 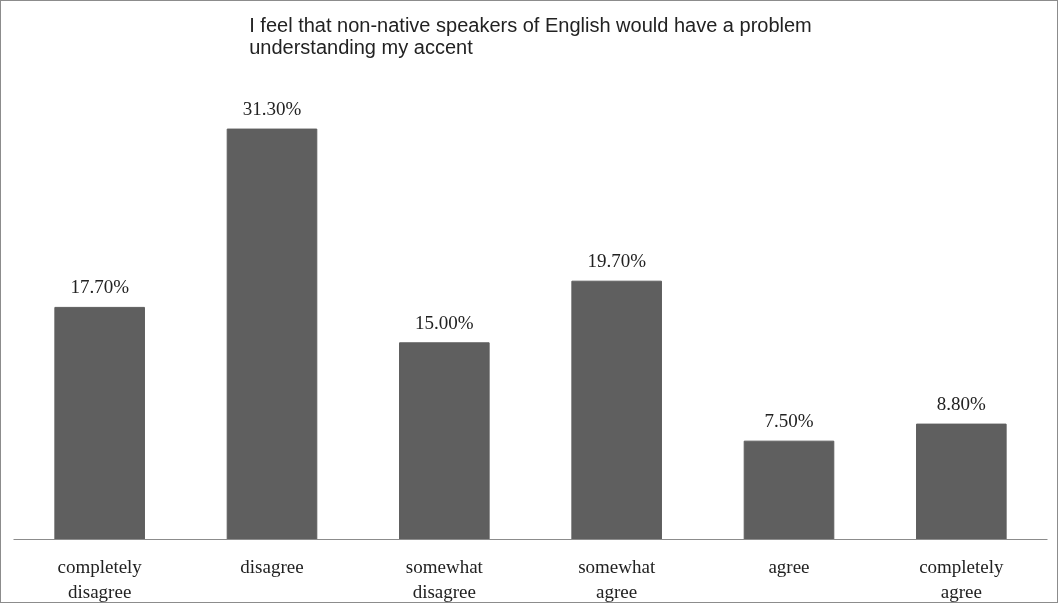 What do you see at coordinates (444, 578) in the screenshot?
I see `x-tick-label: somewhat disagree` at bounding box center [444, 578].